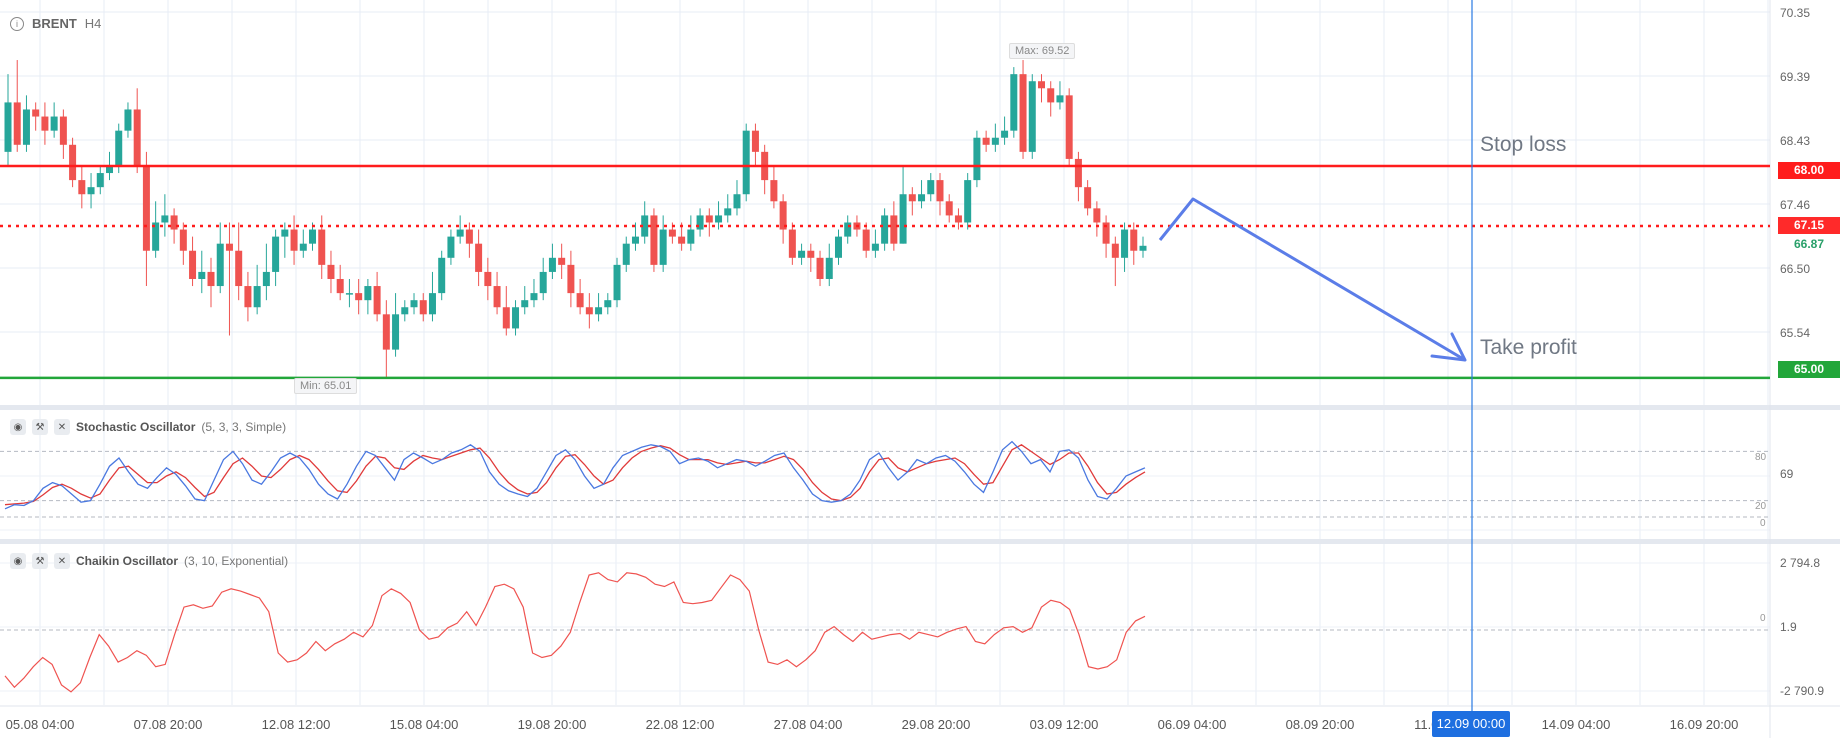 This screenshot has width=1840, height=738. I want to click on price-axis-label: 65.54, so click(1795, 333).